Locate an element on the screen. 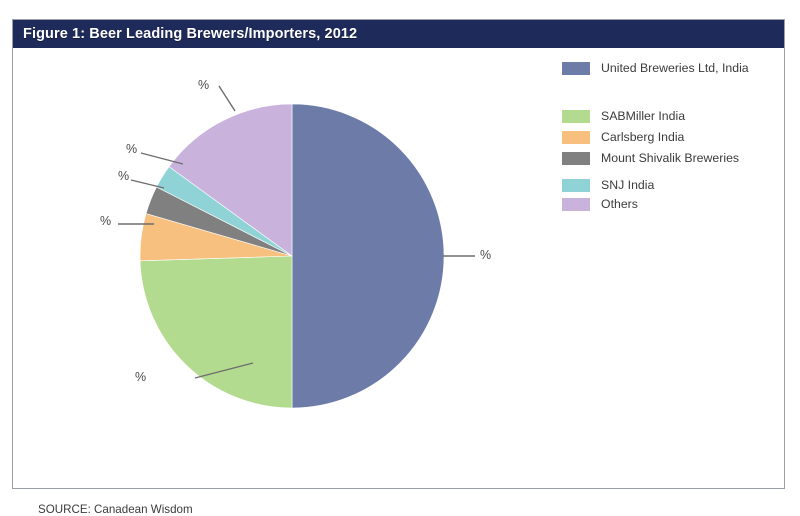 Image resolution: width=800 pixels, height=516 pixels. legend-swatch-united-breweries is located at coordinates (576, 68).